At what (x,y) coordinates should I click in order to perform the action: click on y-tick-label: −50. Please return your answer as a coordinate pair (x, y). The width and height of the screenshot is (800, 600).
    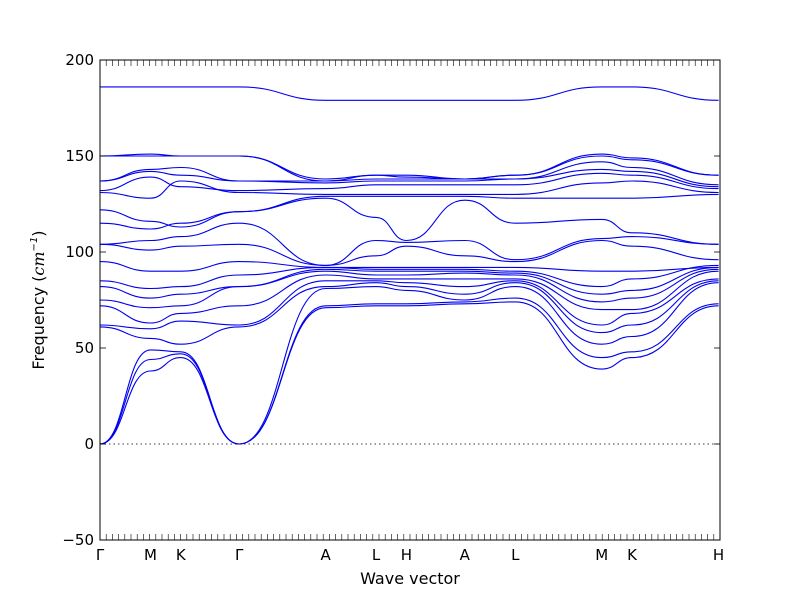
    Looking at the image, I should click on (78, 540).